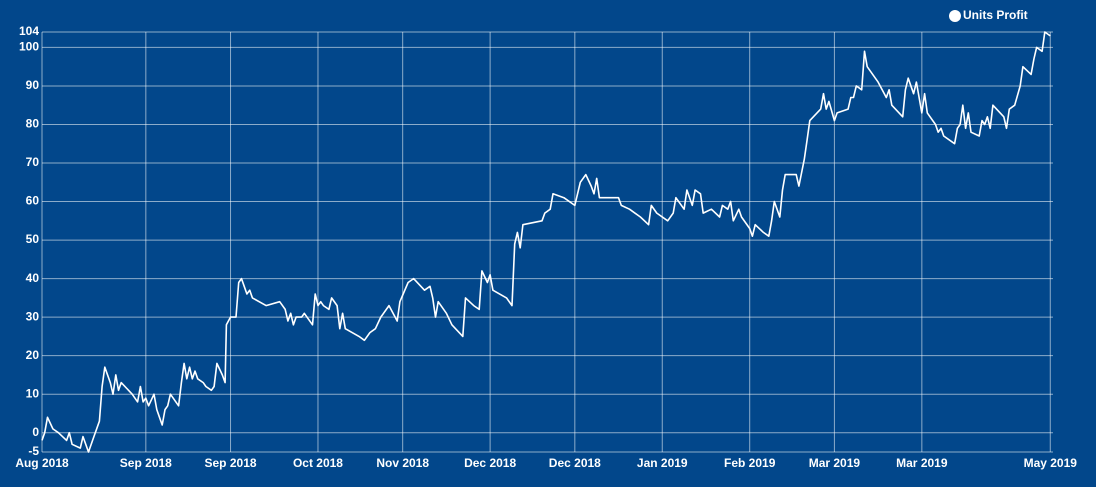  I want to click on y-tick-label: 0, so click(35, 432).